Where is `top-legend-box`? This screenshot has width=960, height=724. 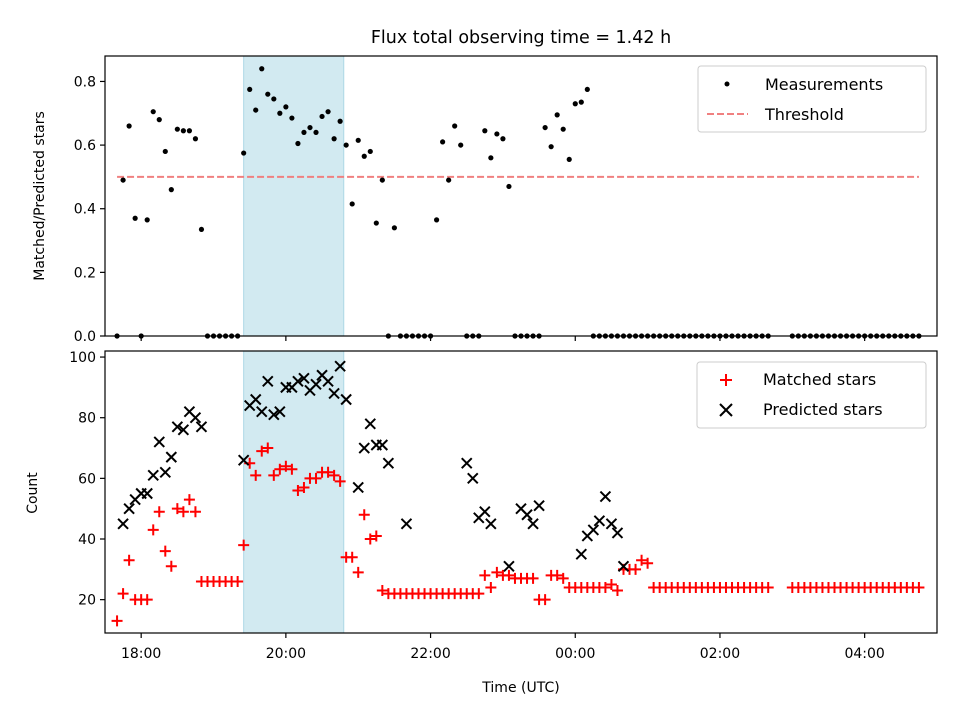 top-legend-box is located at coordinates (812, 99).